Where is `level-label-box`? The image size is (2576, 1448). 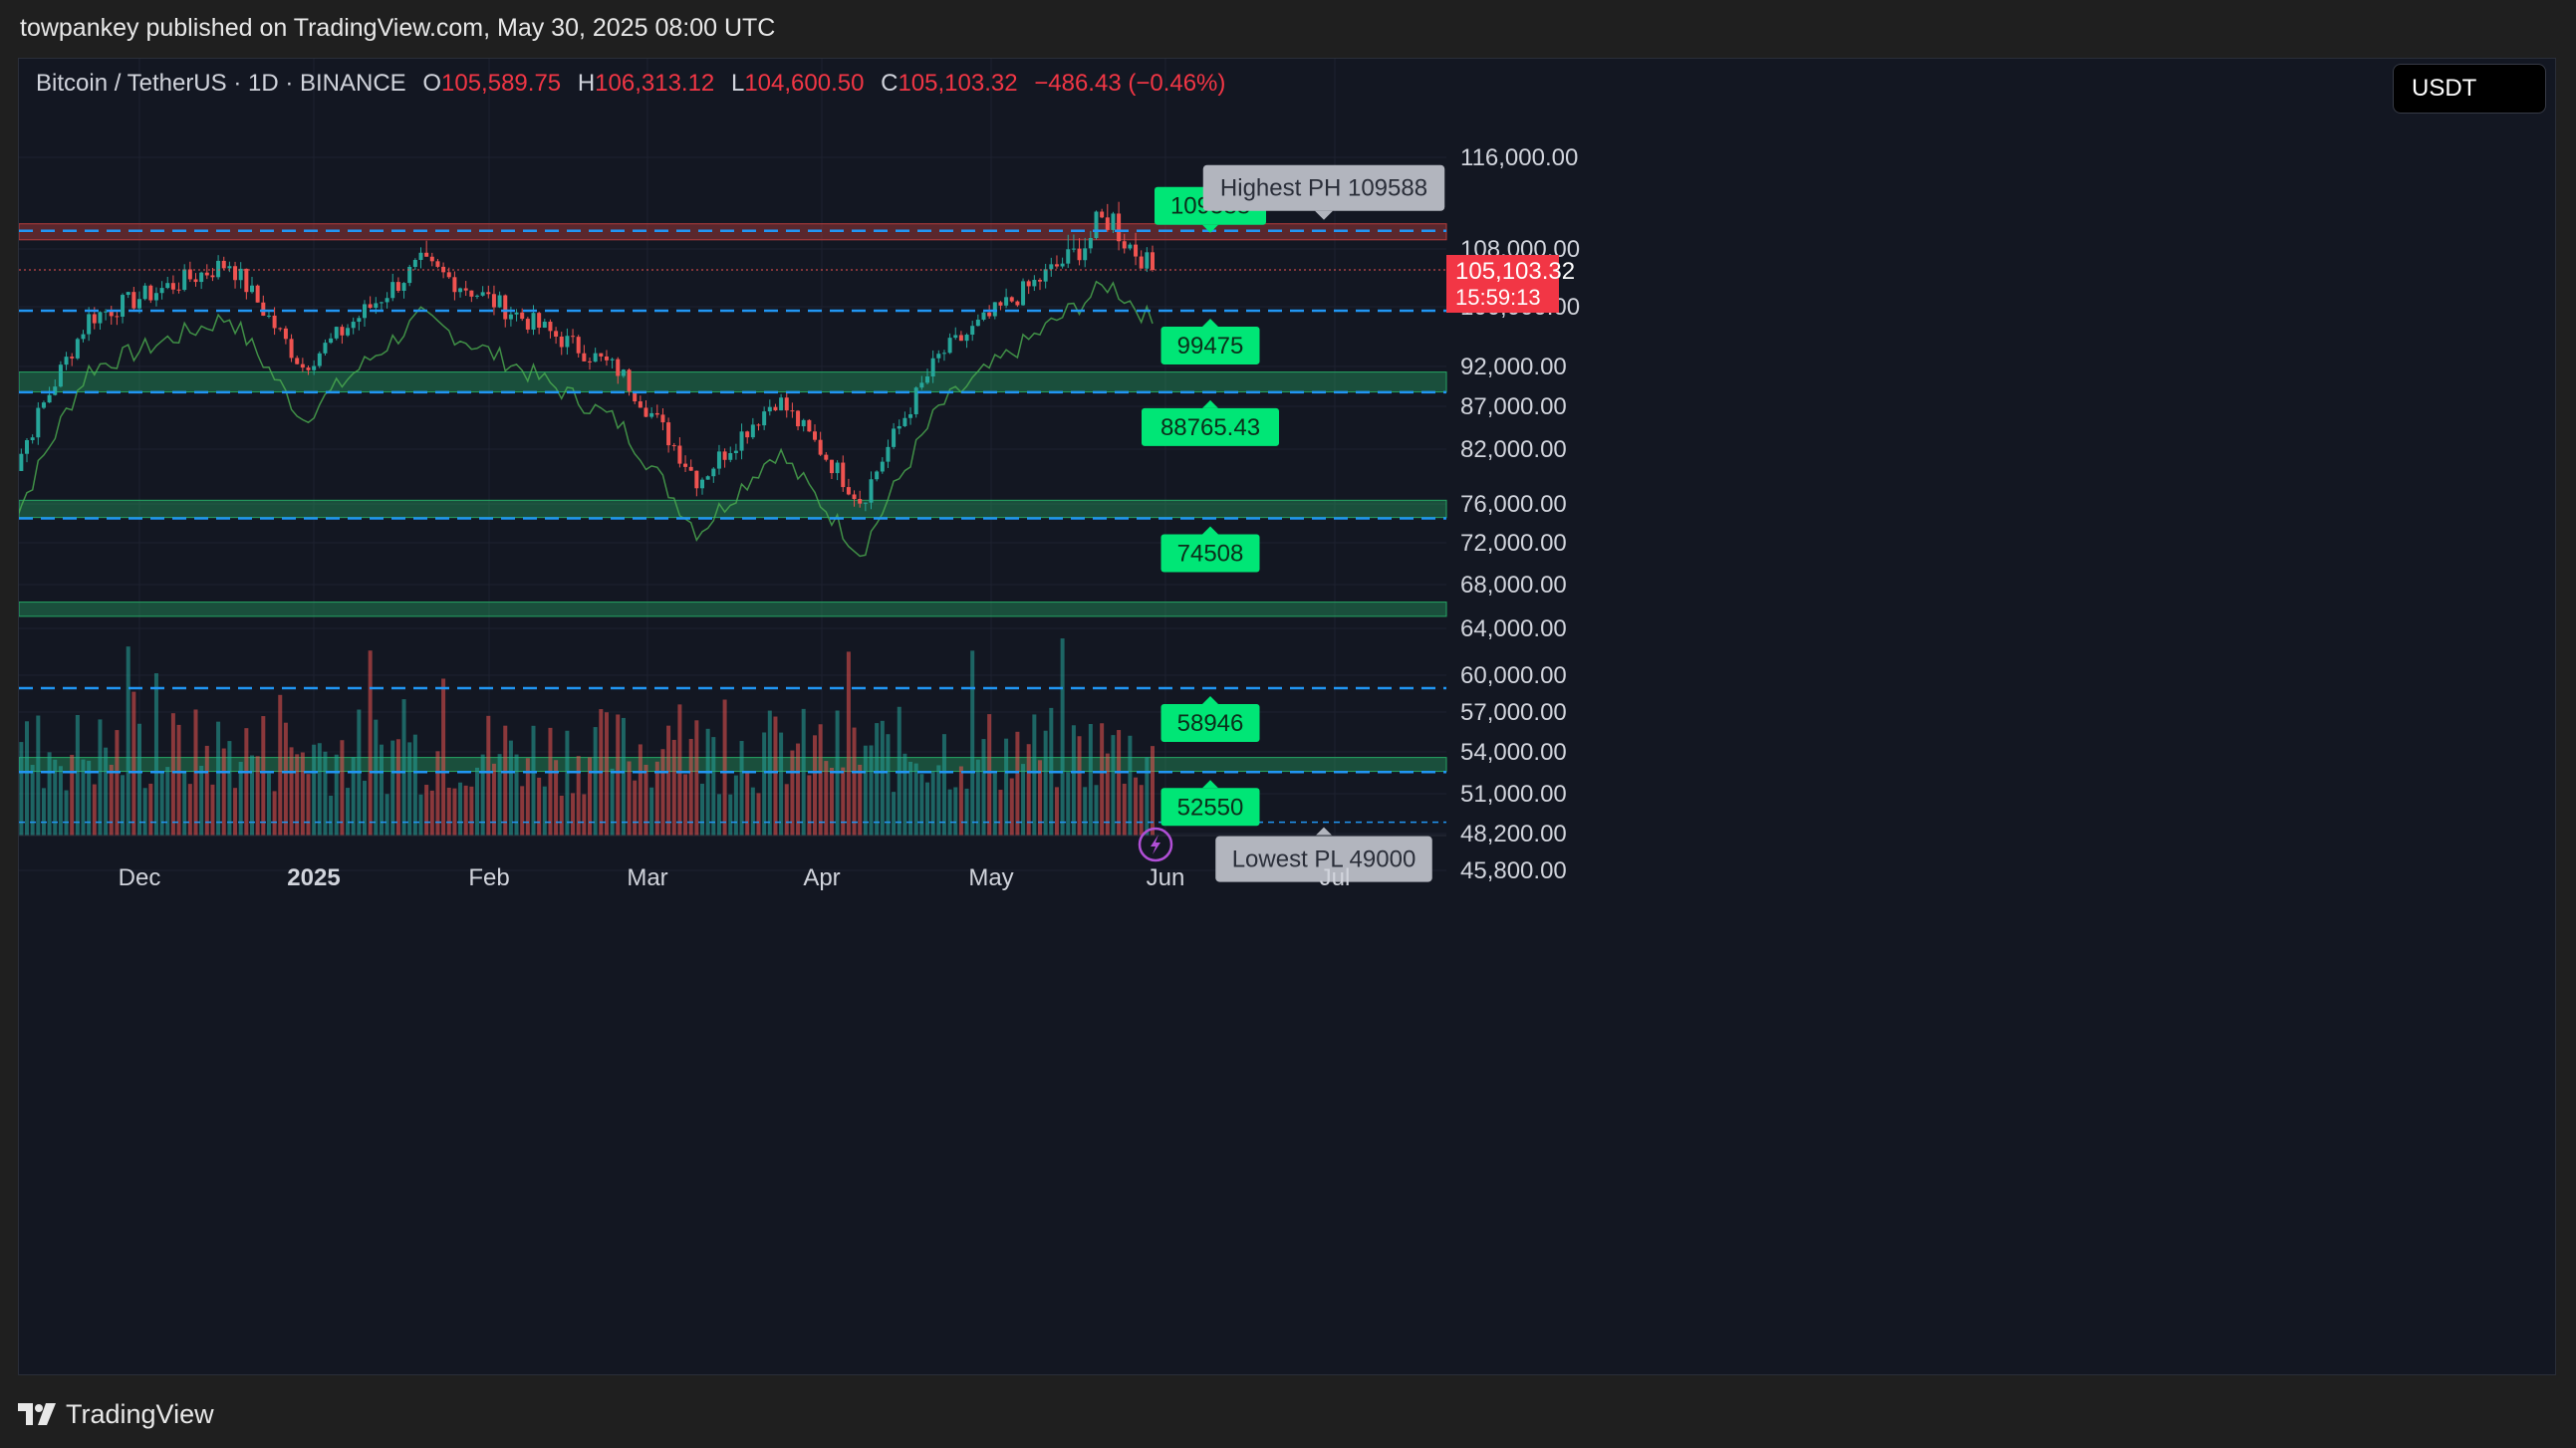
level-label-box is located at coordinates (1210, 426).